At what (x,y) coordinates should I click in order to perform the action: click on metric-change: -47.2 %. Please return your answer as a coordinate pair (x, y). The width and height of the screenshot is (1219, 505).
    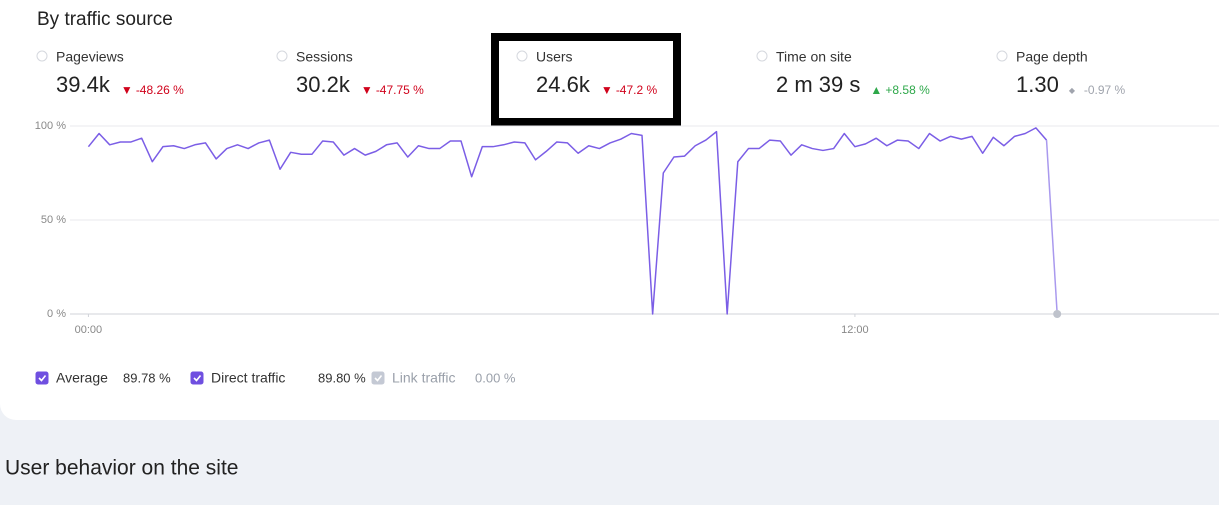
    Looking at the image, I should click on (637, 90).